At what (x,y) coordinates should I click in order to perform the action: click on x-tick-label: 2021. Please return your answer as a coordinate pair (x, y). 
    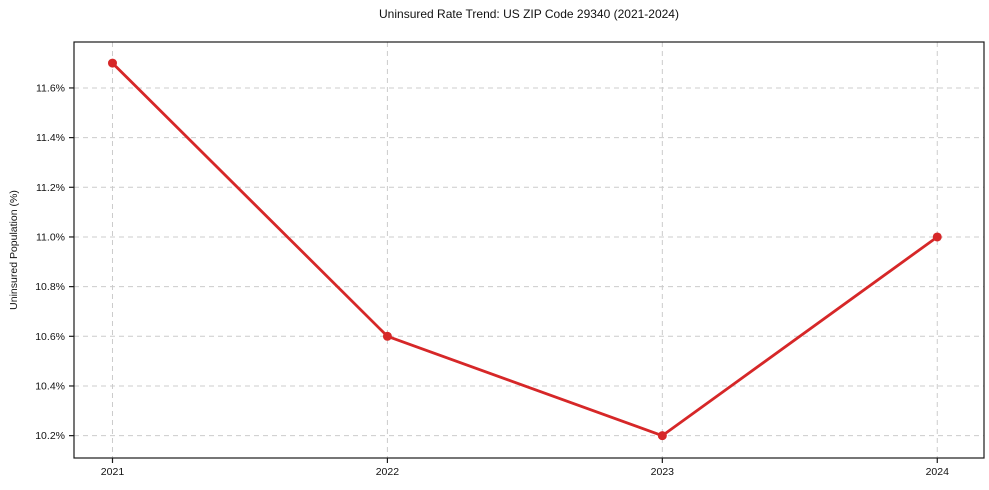
    Looking at the image, I should click on (113, 472).